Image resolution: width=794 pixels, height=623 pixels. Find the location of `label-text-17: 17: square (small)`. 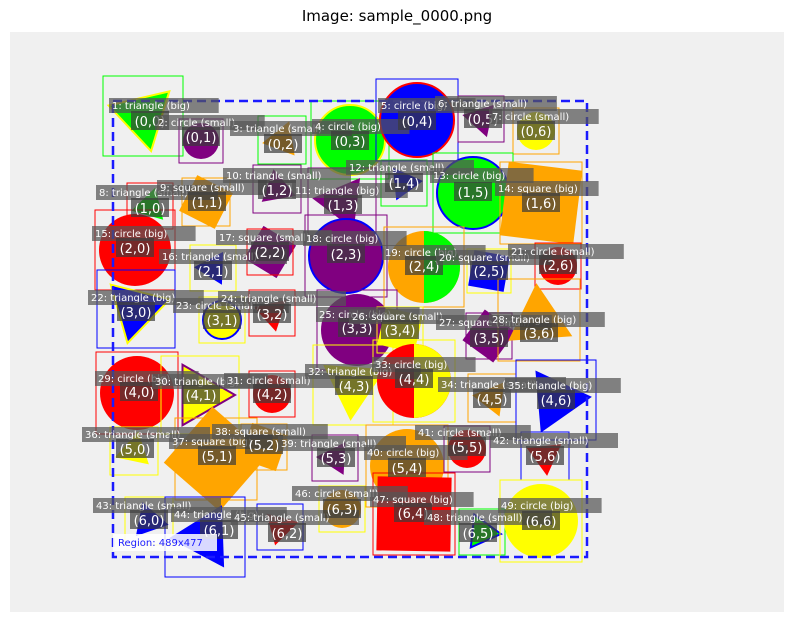

label-text-17: 17: square (small) is located at coordinates (264, 238).